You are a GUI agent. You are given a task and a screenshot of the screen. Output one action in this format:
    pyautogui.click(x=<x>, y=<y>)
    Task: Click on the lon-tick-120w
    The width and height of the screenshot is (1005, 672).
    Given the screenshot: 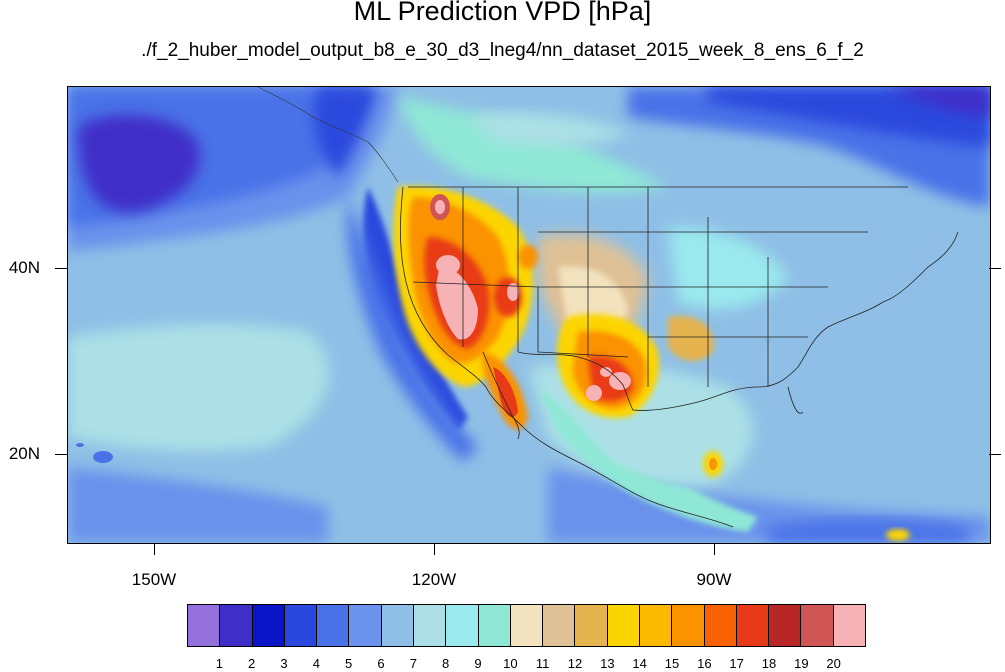 What is the action you would take?
    pyautogui.click(x=434, y=549)
    